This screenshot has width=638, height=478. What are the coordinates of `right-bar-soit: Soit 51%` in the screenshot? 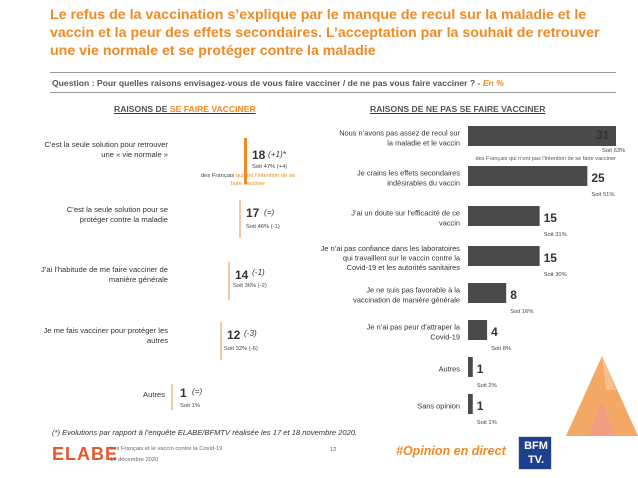 It's located at (602, 195).